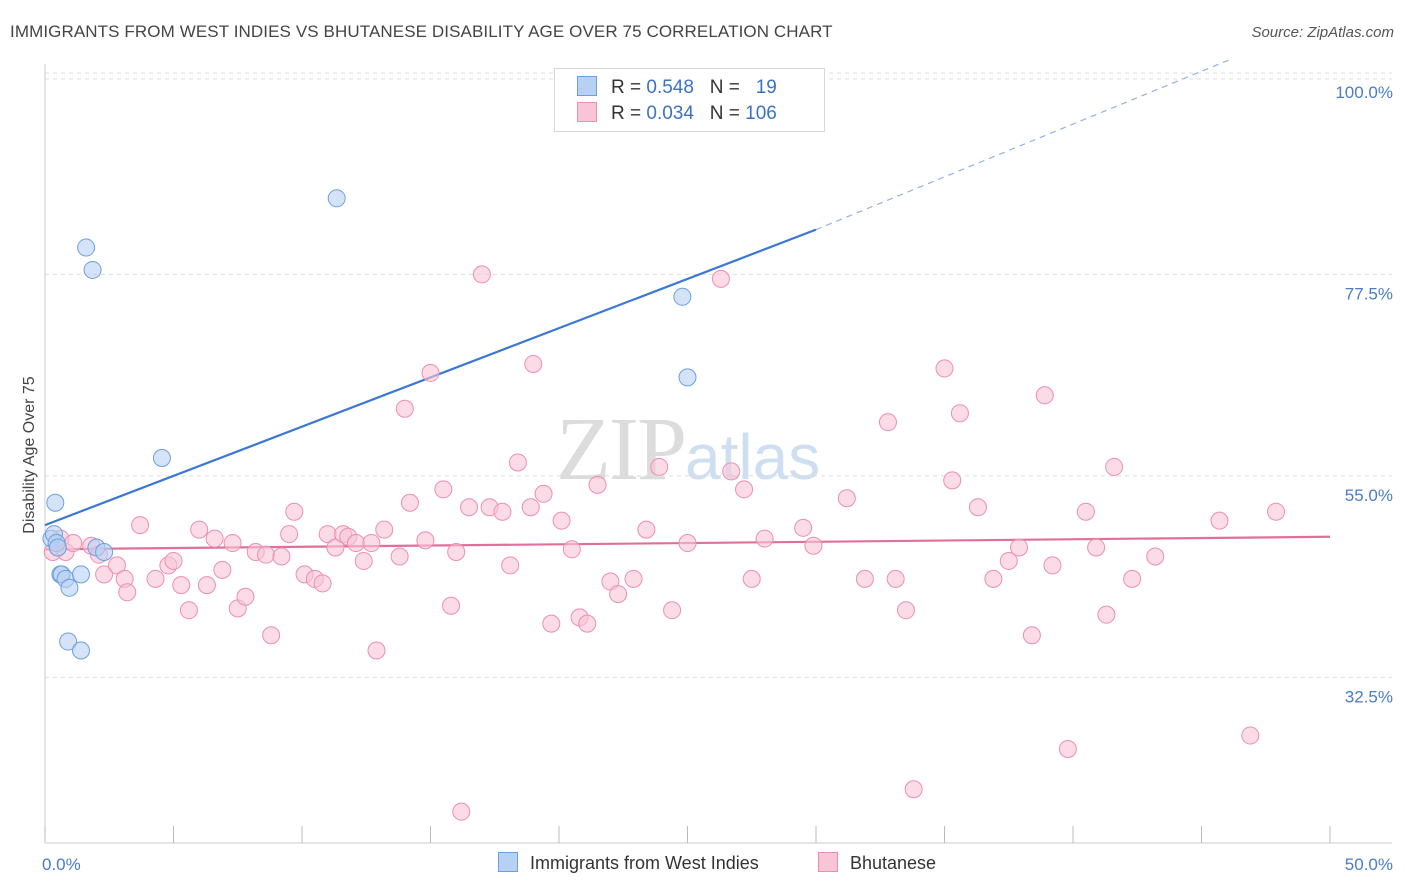 This screenshot has width=1406, height=892. I want to click on watermark: ZIPatlas, so click(688, 449).